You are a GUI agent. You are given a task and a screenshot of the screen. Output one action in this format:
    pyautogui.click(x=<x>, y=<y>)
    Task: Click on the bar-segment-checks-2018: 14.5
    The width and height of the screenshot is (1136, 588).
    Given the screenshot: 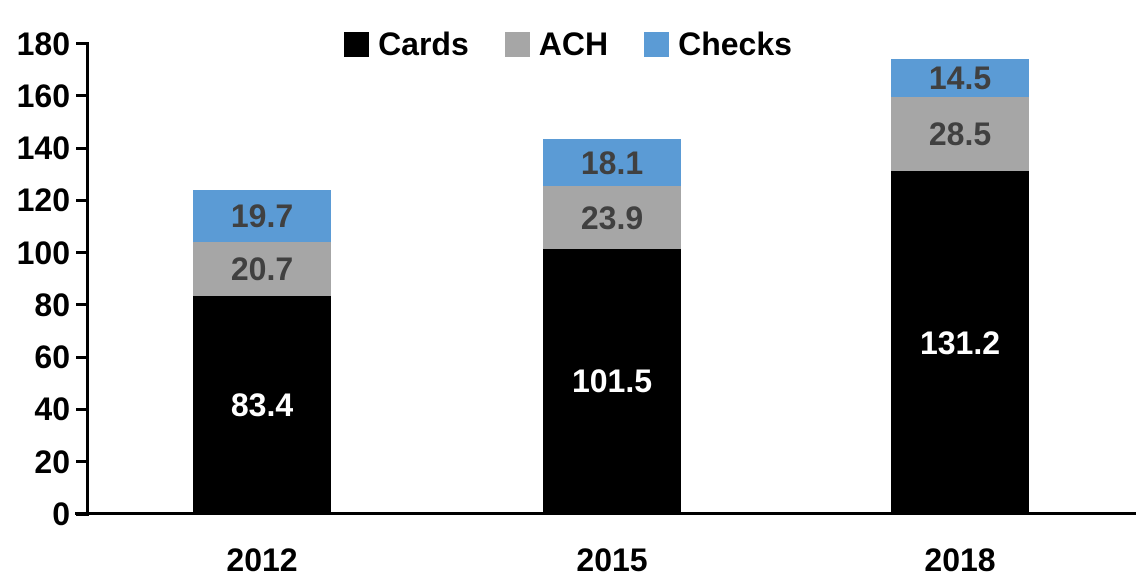 What is the action you would take?
    pyautogui.click(x=960, y=77)
    